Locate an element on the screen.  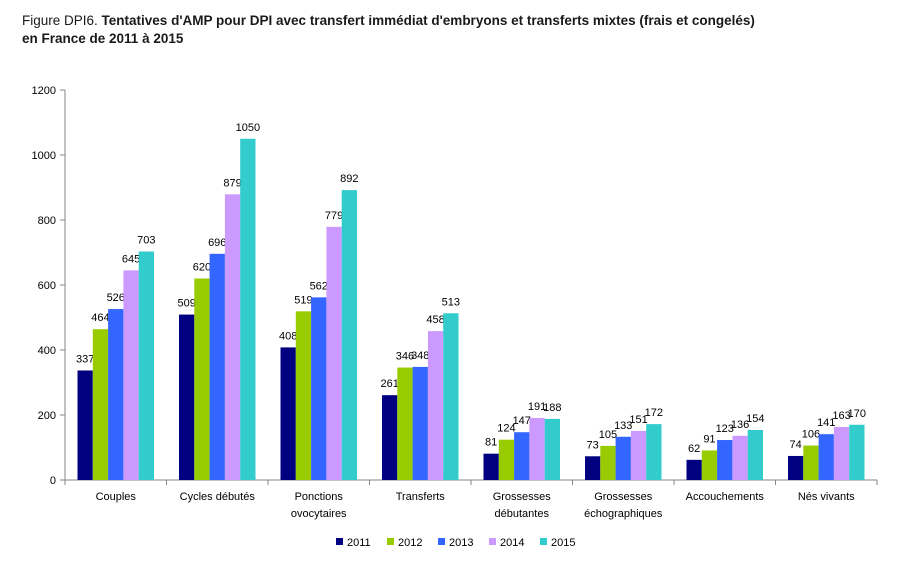
x-category-label: Accouchements is located at coordinates (725, 497).